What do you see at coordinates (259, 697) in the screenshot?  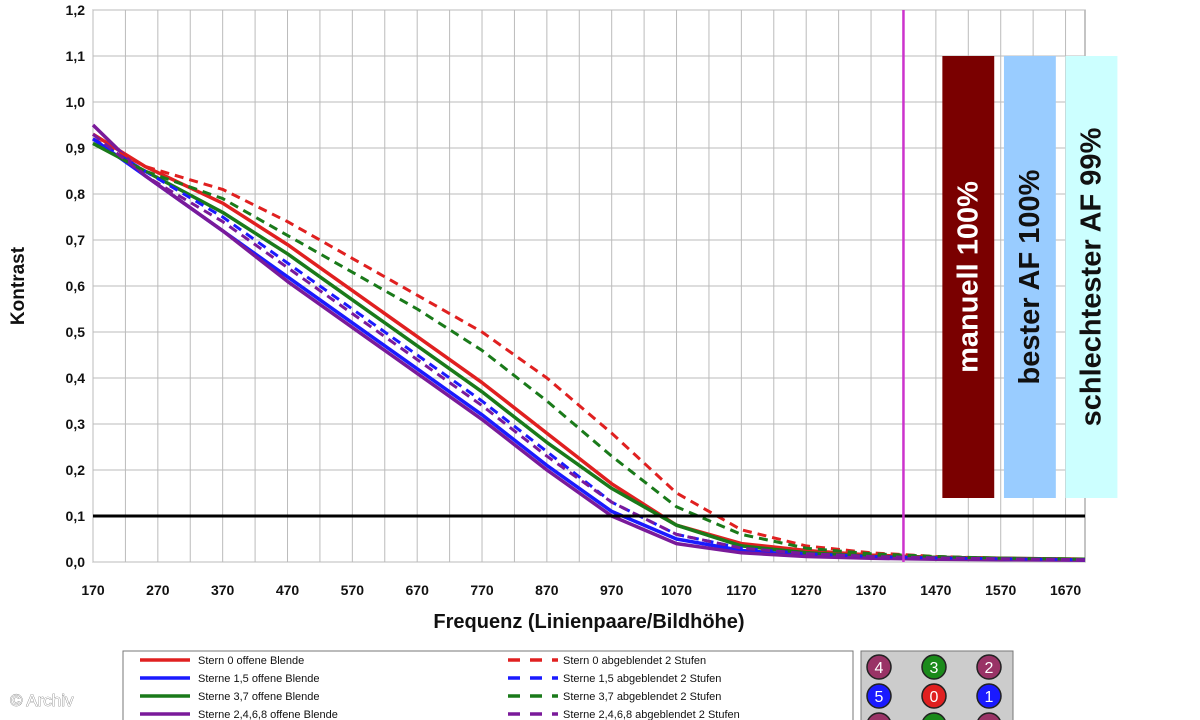 I see `legend-label-2: Sterne 3,7 offene Blende` at bounding box center [259, 697].